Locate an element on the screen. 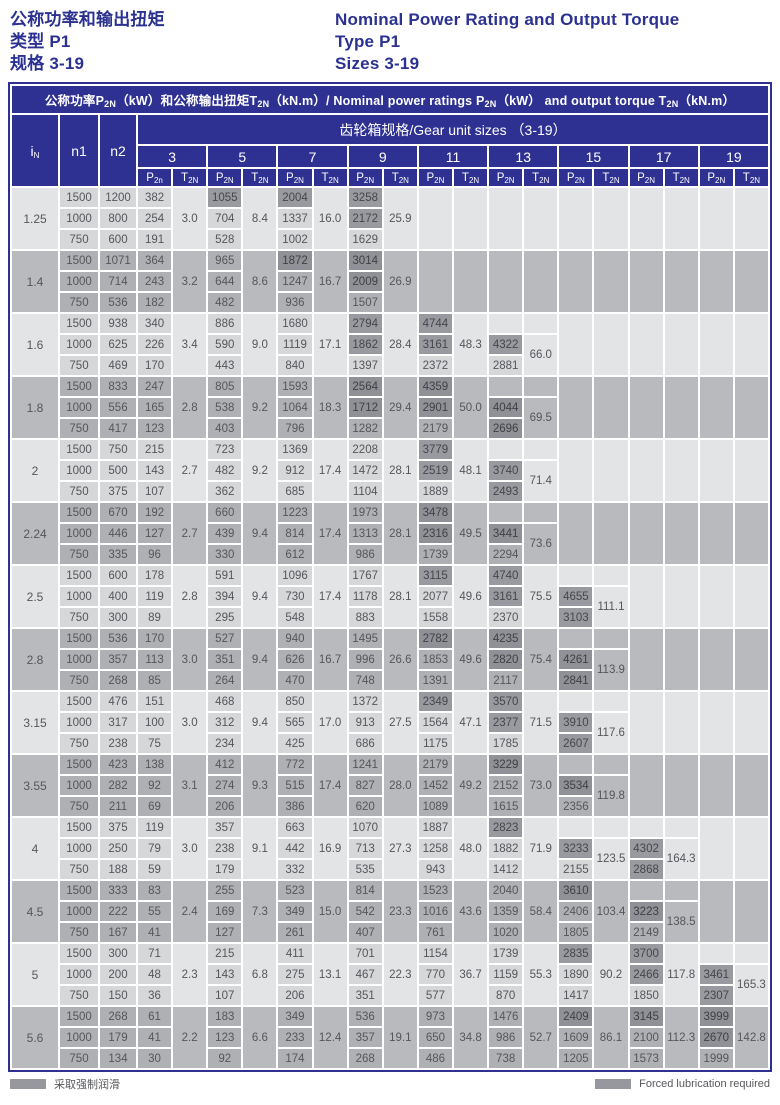 The image size is (780, 1105). p-value-cell: 1712 is located at coordinates (365, 407).